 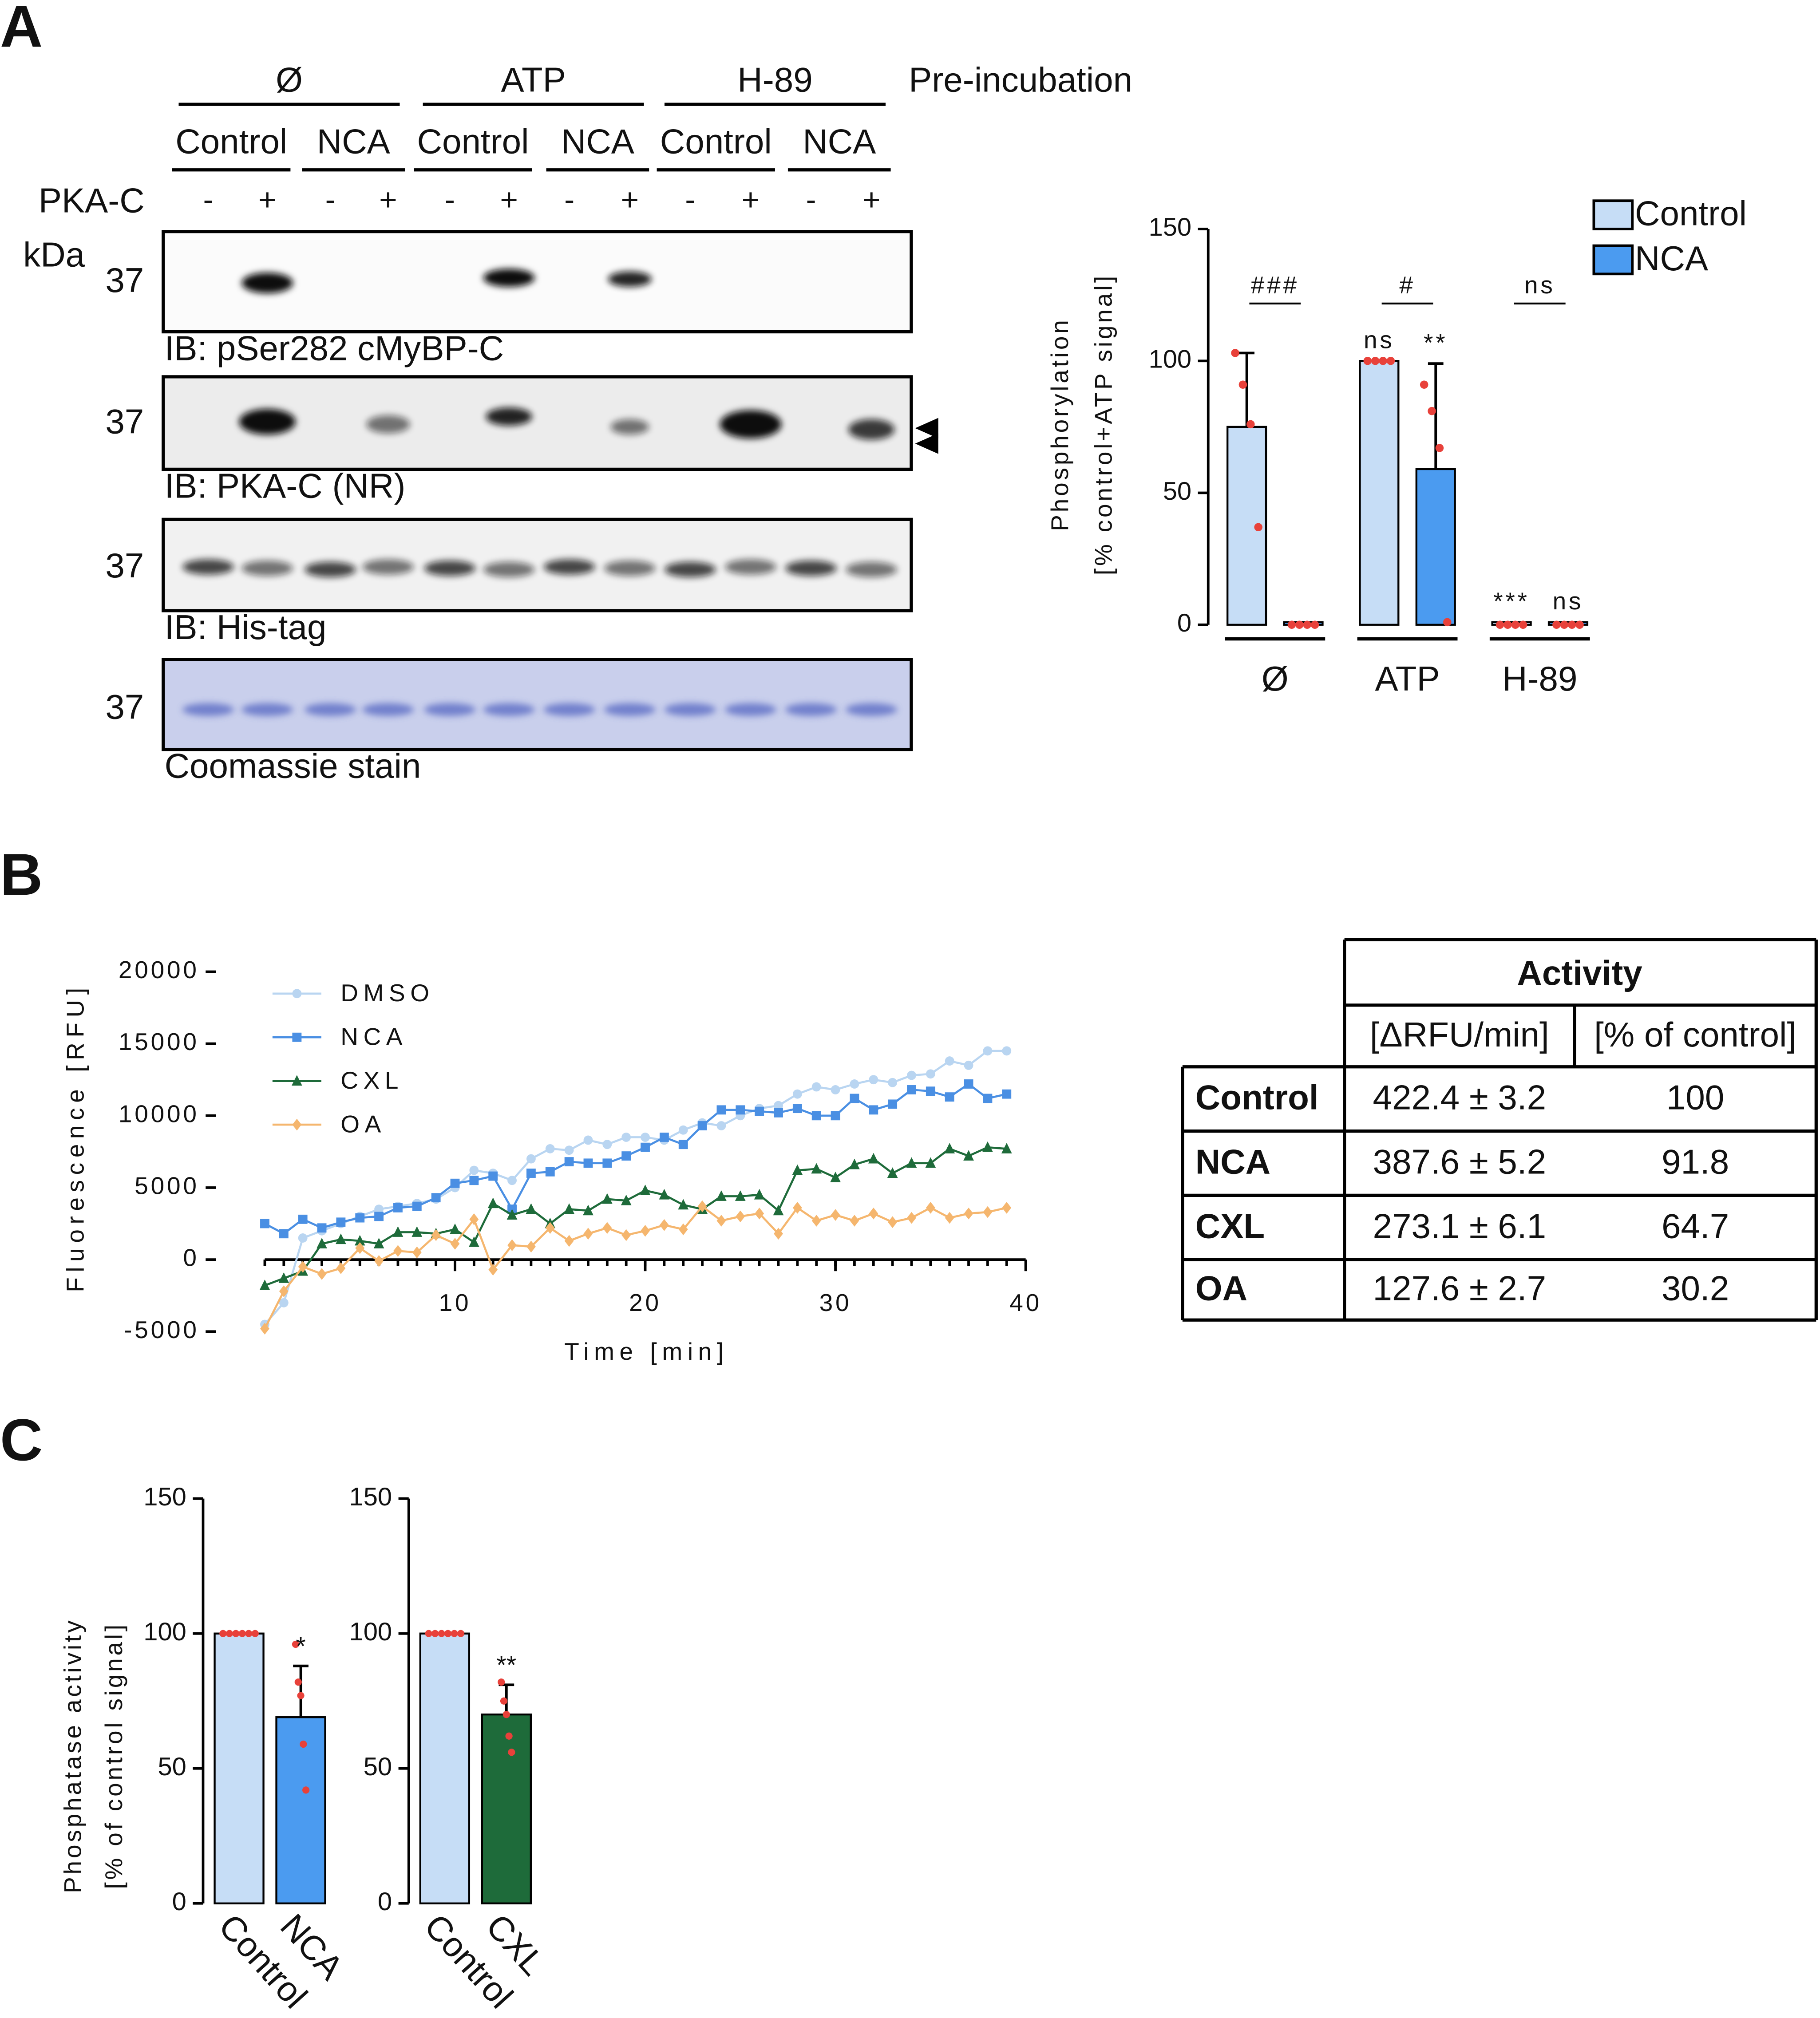 What do you see at coordinates (1221, 1288) in the screenshot?
I see `row-label: OA` at bounding box center [1221, 1288].